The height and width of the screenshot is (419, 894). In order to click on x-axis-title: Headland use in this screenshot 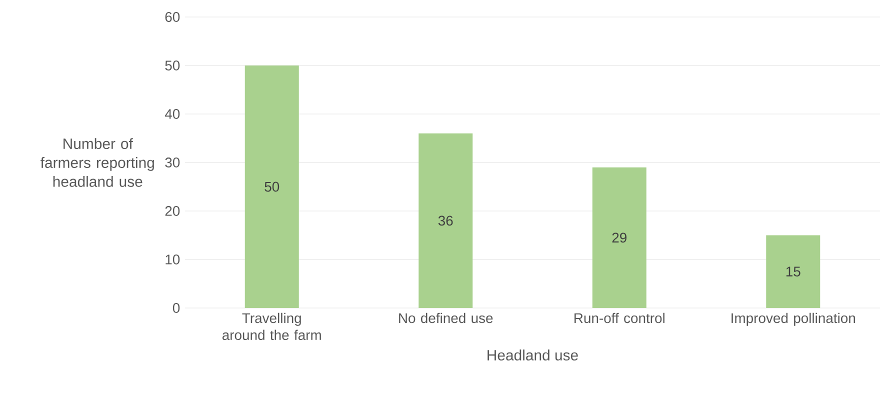, I will do `click(533, 355)`.